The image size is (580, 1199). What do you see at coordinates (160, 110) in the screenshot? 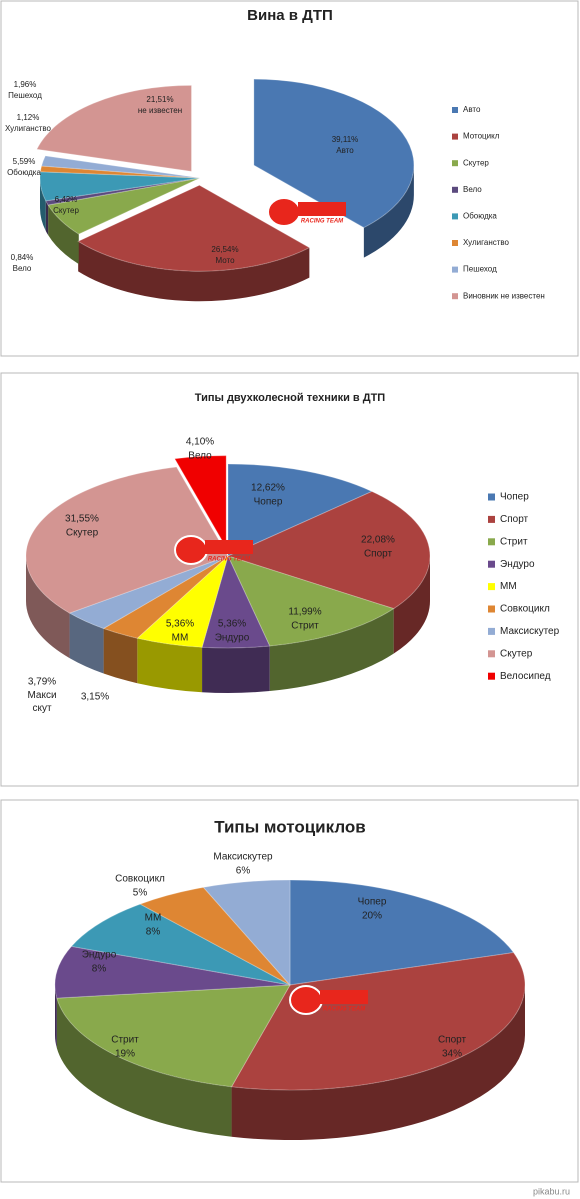
I see `data-label-name: не известен` at bounding box center [160, 110].